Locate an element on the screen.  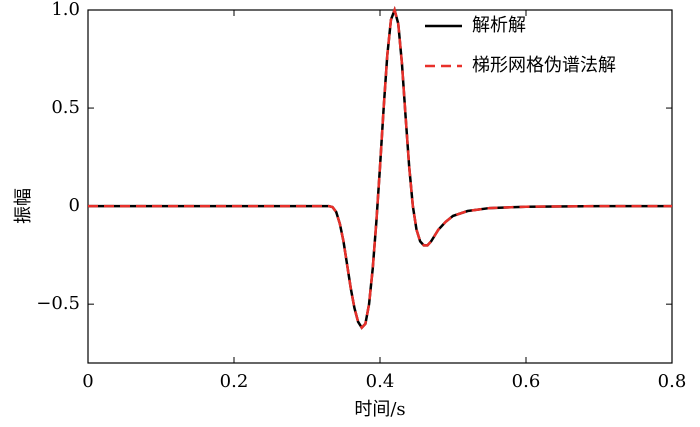
x-tick-label: 0 is located at coordinates (87, 381).